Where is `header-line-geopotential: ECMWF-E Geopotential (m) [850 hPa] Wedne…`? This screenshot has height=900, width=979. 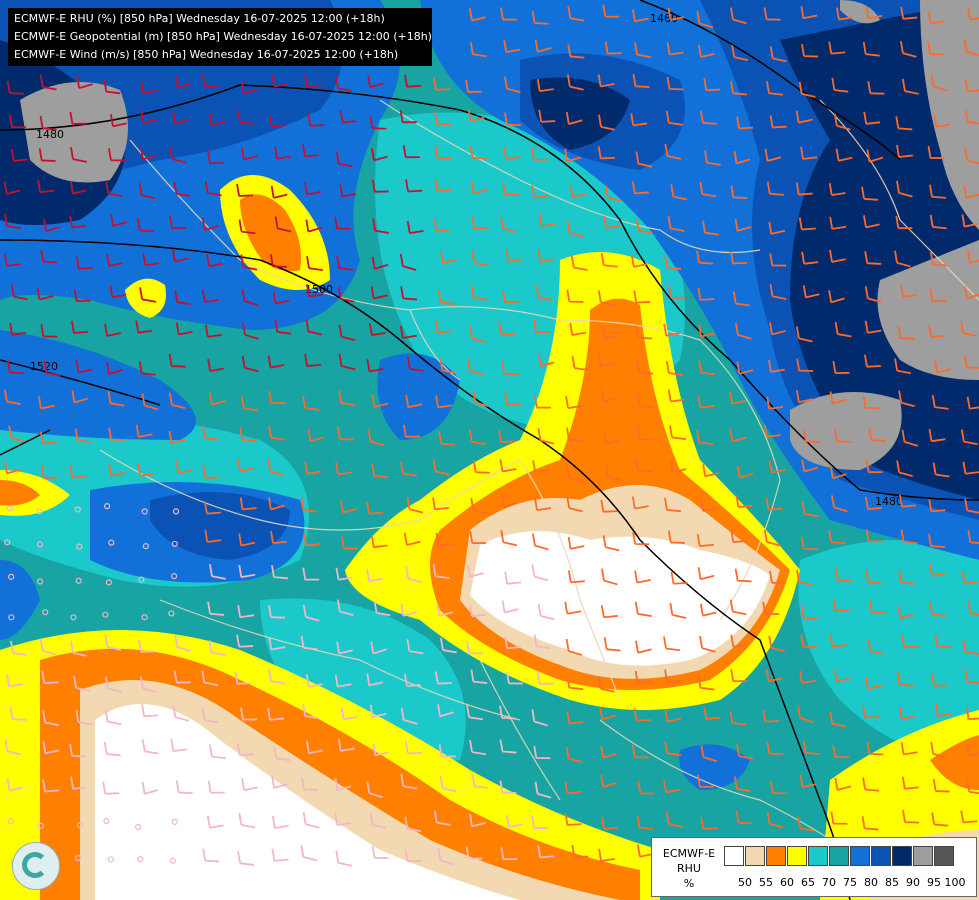 header-line-geopotential: ECMWF-E Geopotential (m) [850 hPa] Wedne… is located at coordinates (223, 36).